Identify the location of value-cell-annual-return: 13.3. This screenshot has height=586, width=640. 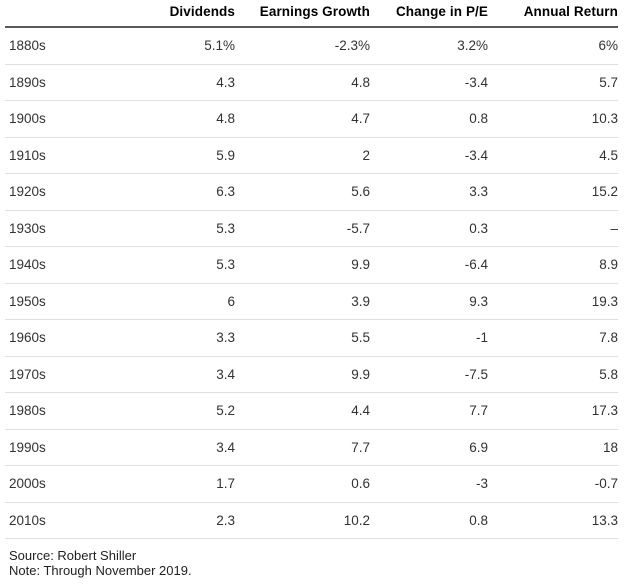
(553, 520).